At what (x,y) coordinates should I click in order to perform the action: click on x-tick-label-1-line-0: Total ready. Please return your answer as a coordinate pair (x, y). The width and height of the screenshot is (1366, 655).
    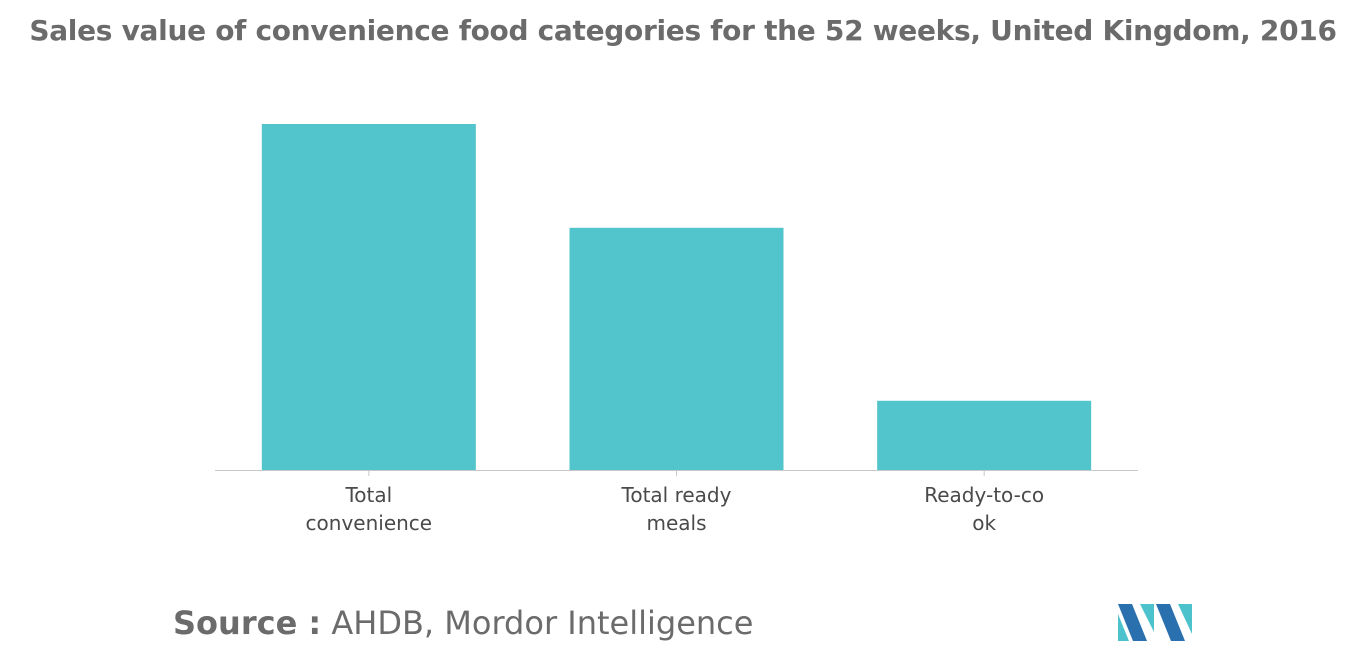
    Looking at the image, I should click on (676, 495).